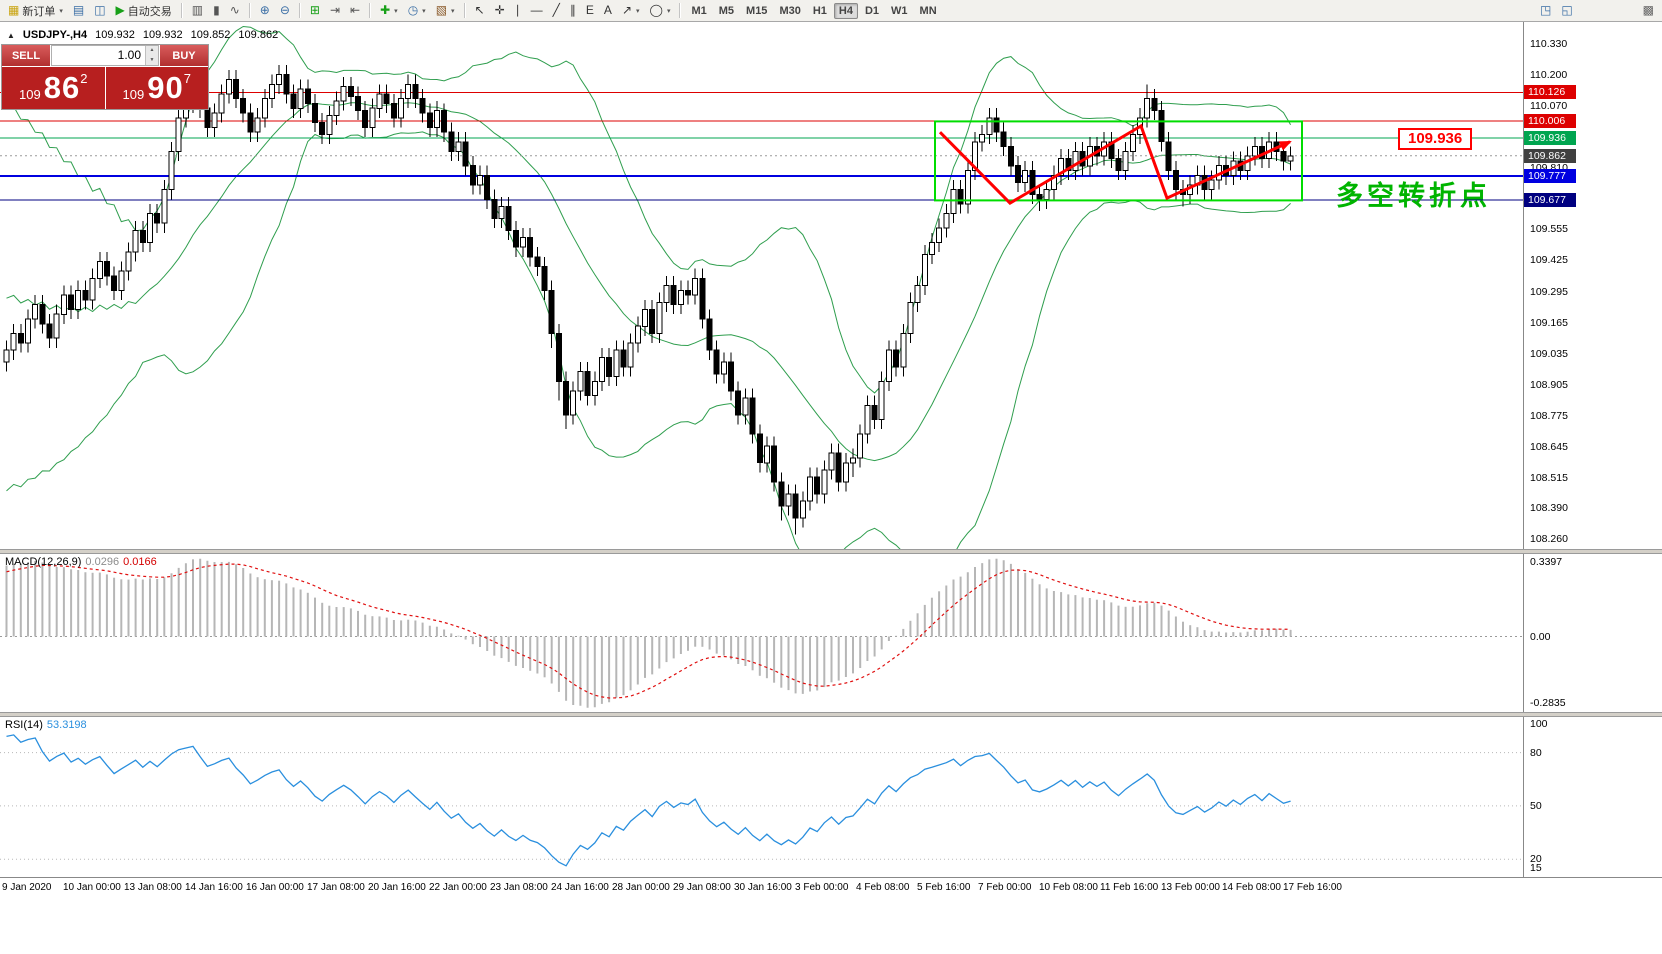  Describe the element at coordinates (102, 562) in the screenshot. I see `macd-value-main: 0.0296` at that location.